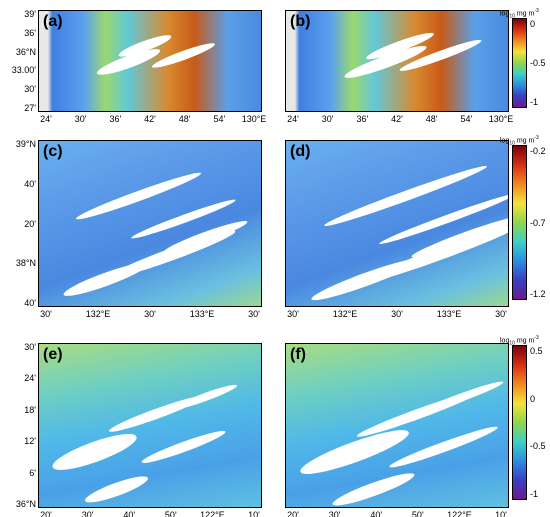 The width and height of the screenshot is (550, 517). What do you see at coordinates (536, 351) in the screenshot?
I see `colorbar-tick-label: 0.5` at bounding box center [536, 351].